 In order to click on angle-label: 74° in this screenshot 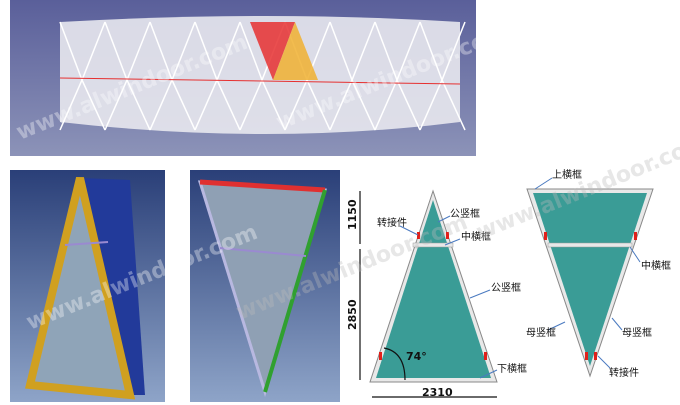, I will do `click(416, 356)`.